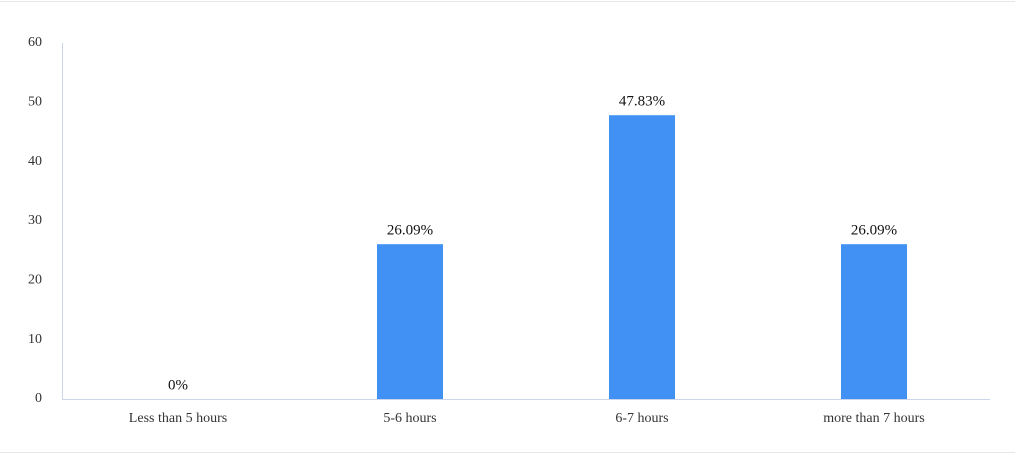 The image size is (1015, 454). Describe the element at coordinates (35, 102) in the screenshot. I see `y-tick-label: 50` at that location.